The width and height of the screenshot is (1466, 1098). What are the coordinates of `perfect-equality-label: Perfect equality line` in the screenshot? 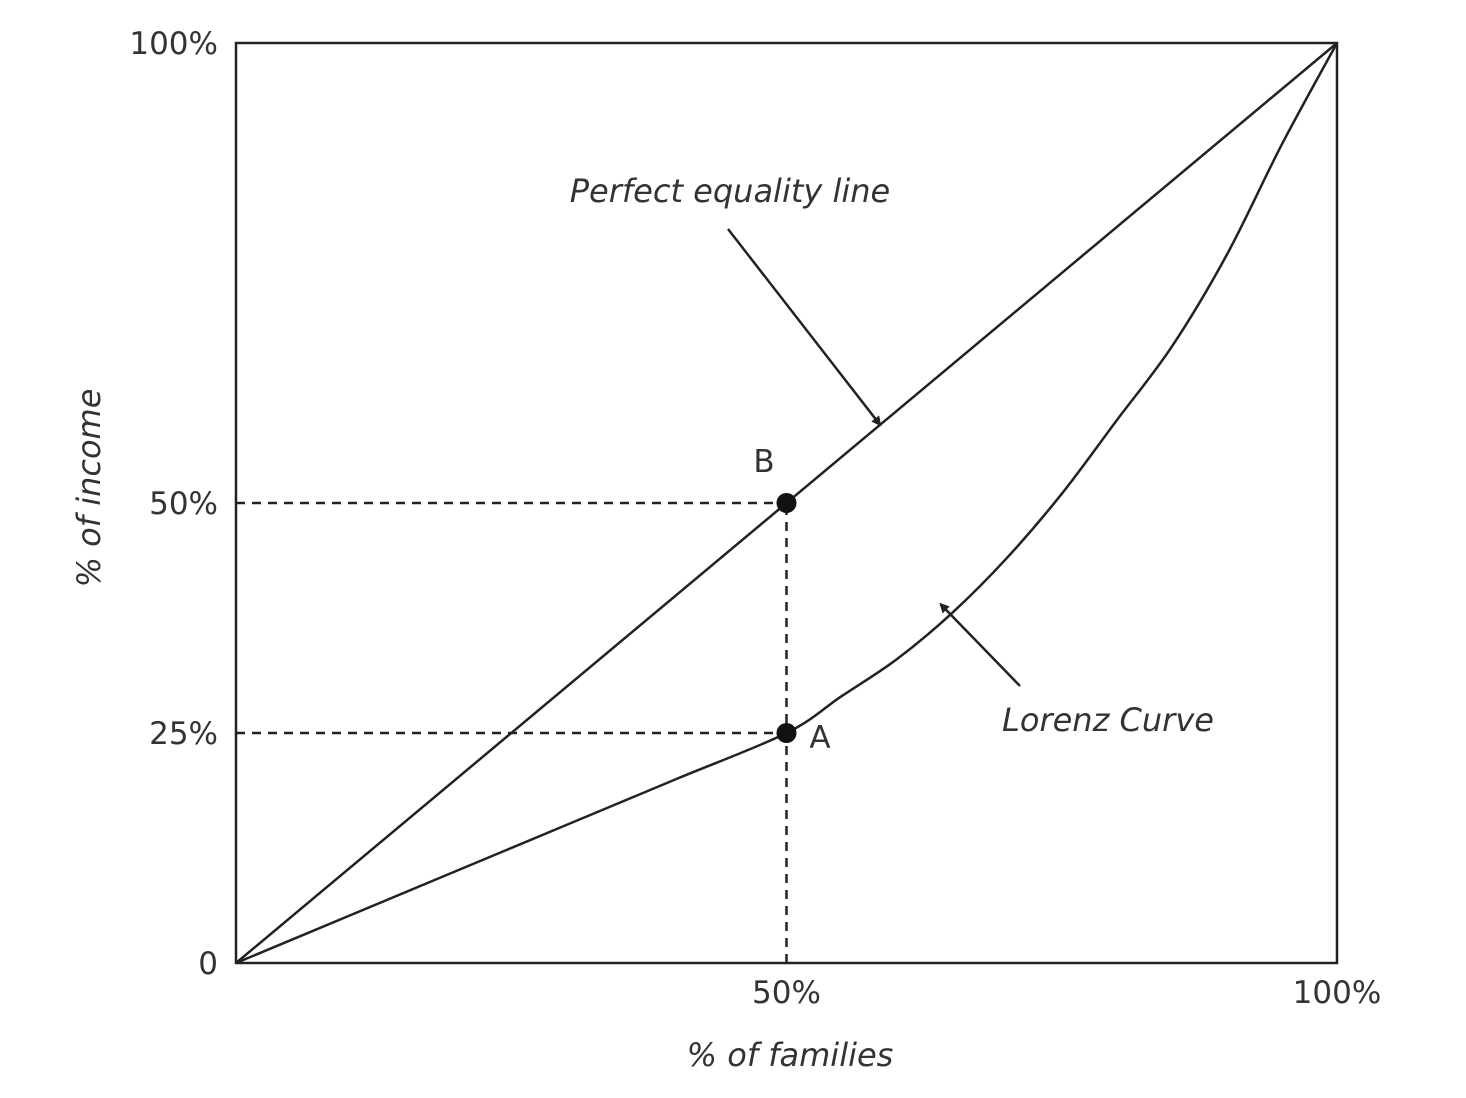 It's located at (730, 191).